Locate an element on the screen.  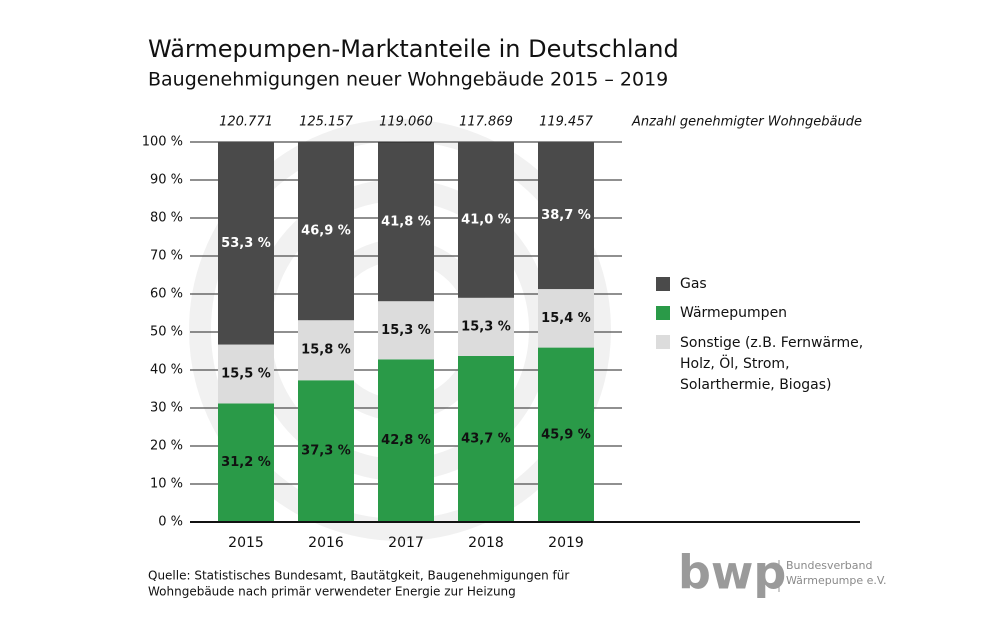
logo-text: Wärmepumpe e.V. is located at coordinates (836, 580).